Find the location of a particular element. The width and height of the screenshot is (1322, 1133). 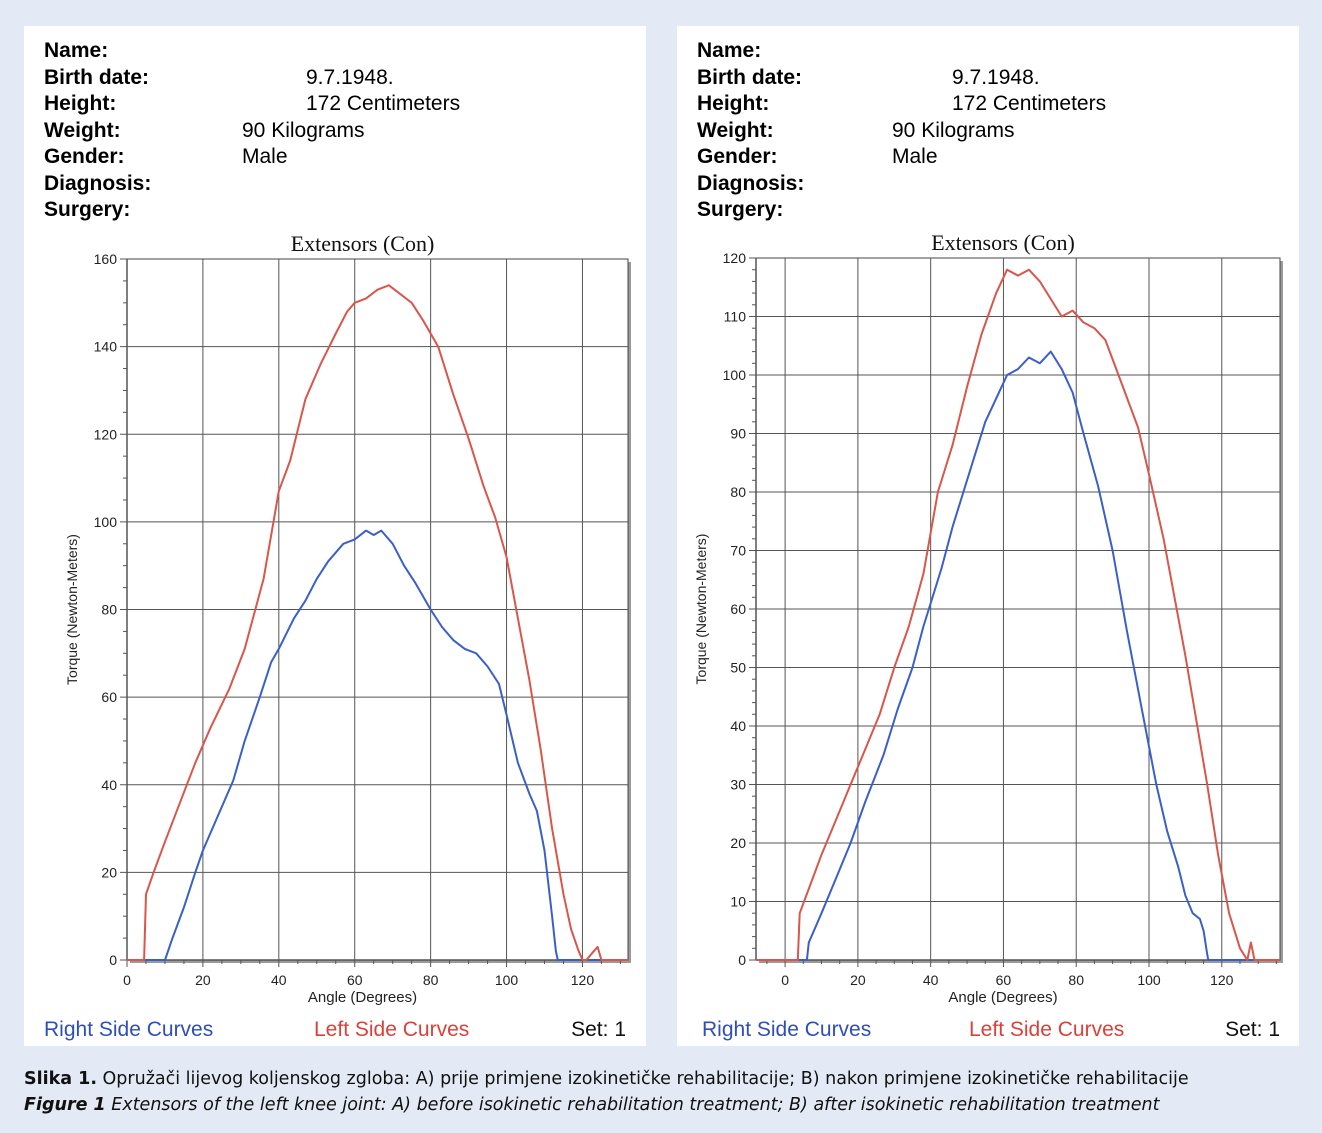

y-tick-label: 10 is located at coordinates (738, 902).